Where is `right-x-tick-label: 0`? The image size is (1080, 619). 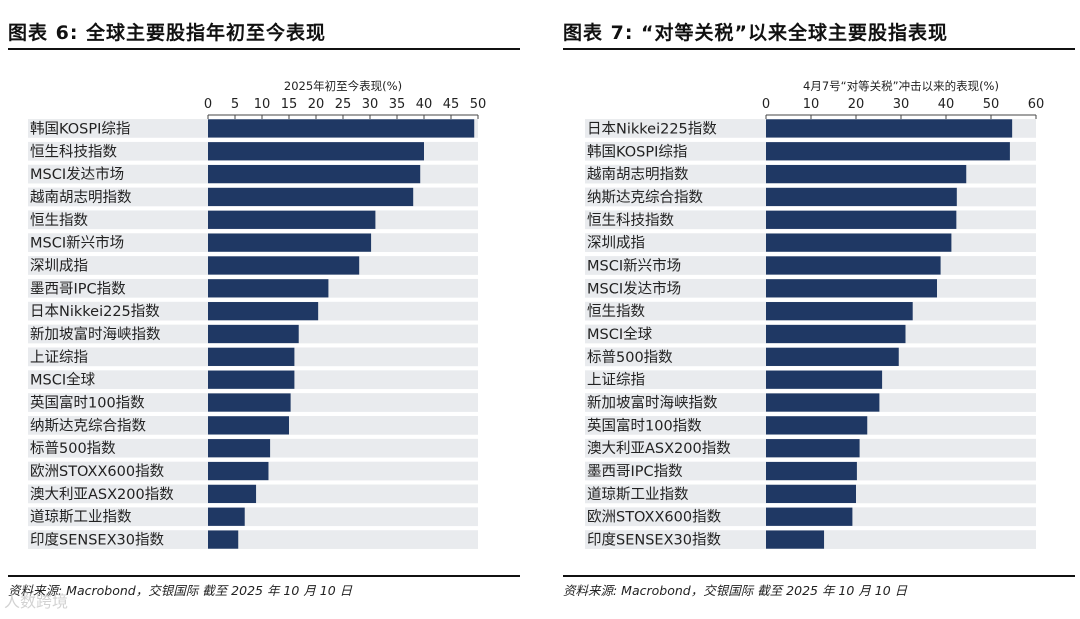 right-x-tick-label: 0 is located at coordinates (766, 104).